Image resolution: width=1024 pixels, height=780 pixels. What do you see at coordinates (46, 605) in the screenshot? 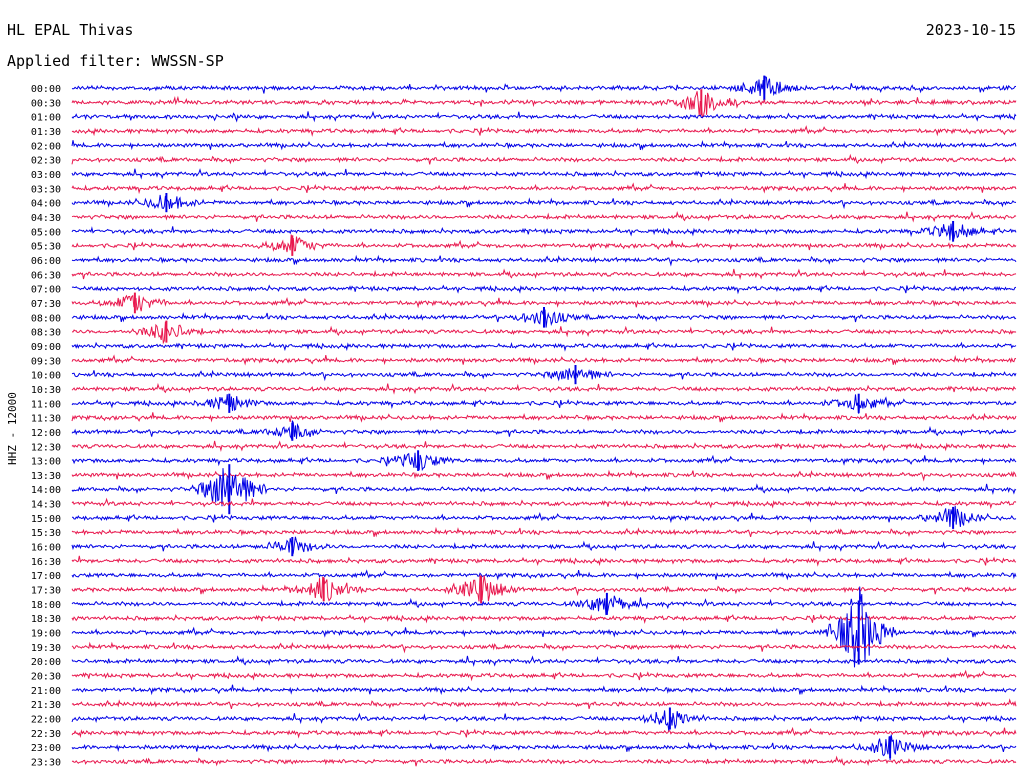
I see `row-time-label: 18:00` at bounding box center [46, 605].